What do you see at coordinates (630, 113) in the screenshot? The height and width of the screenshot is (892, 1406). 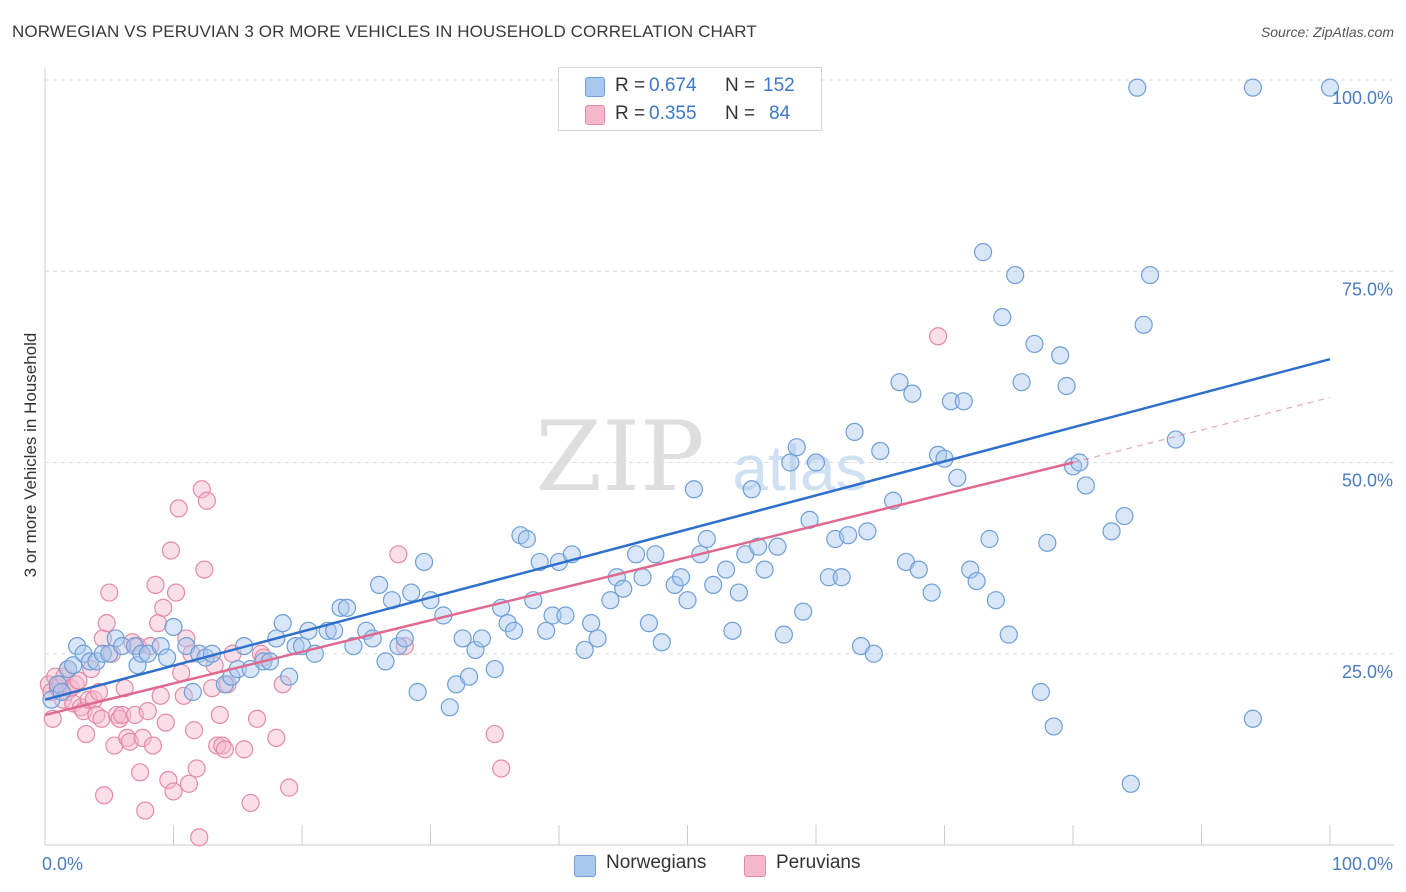 I see `legend-r-label: R =` at bounding box center [630, 113].